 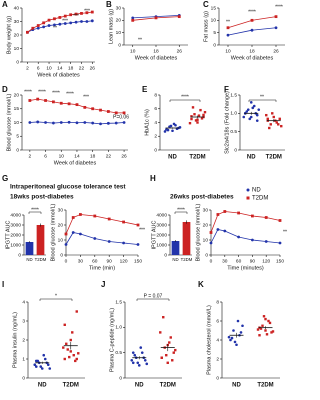 What do you see at coordinates (138, 261) in the screenshot?
I see `x-tick-label: 150` at bounding box center [138, 261].